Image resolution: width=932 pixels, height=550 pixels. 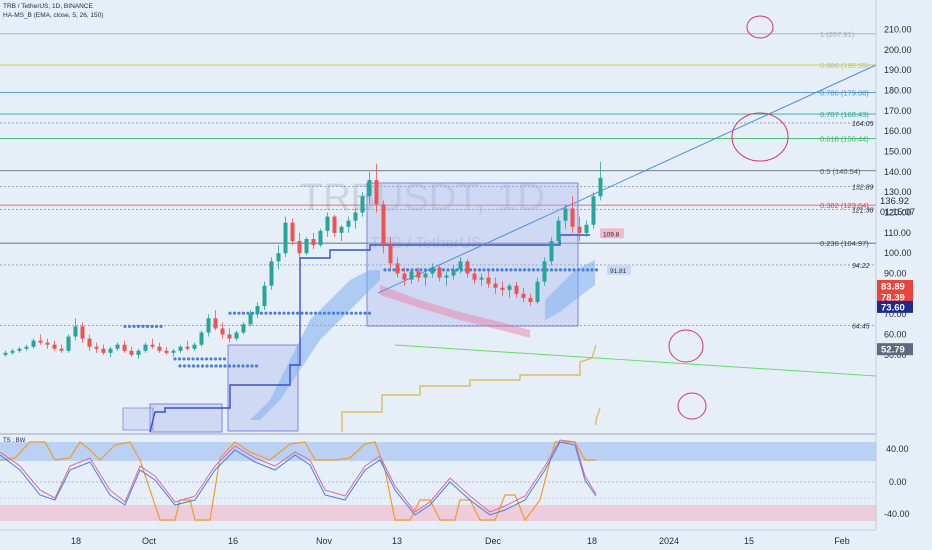 I want to click on y-tick-label: 200.00, so click(x=898, y=50).